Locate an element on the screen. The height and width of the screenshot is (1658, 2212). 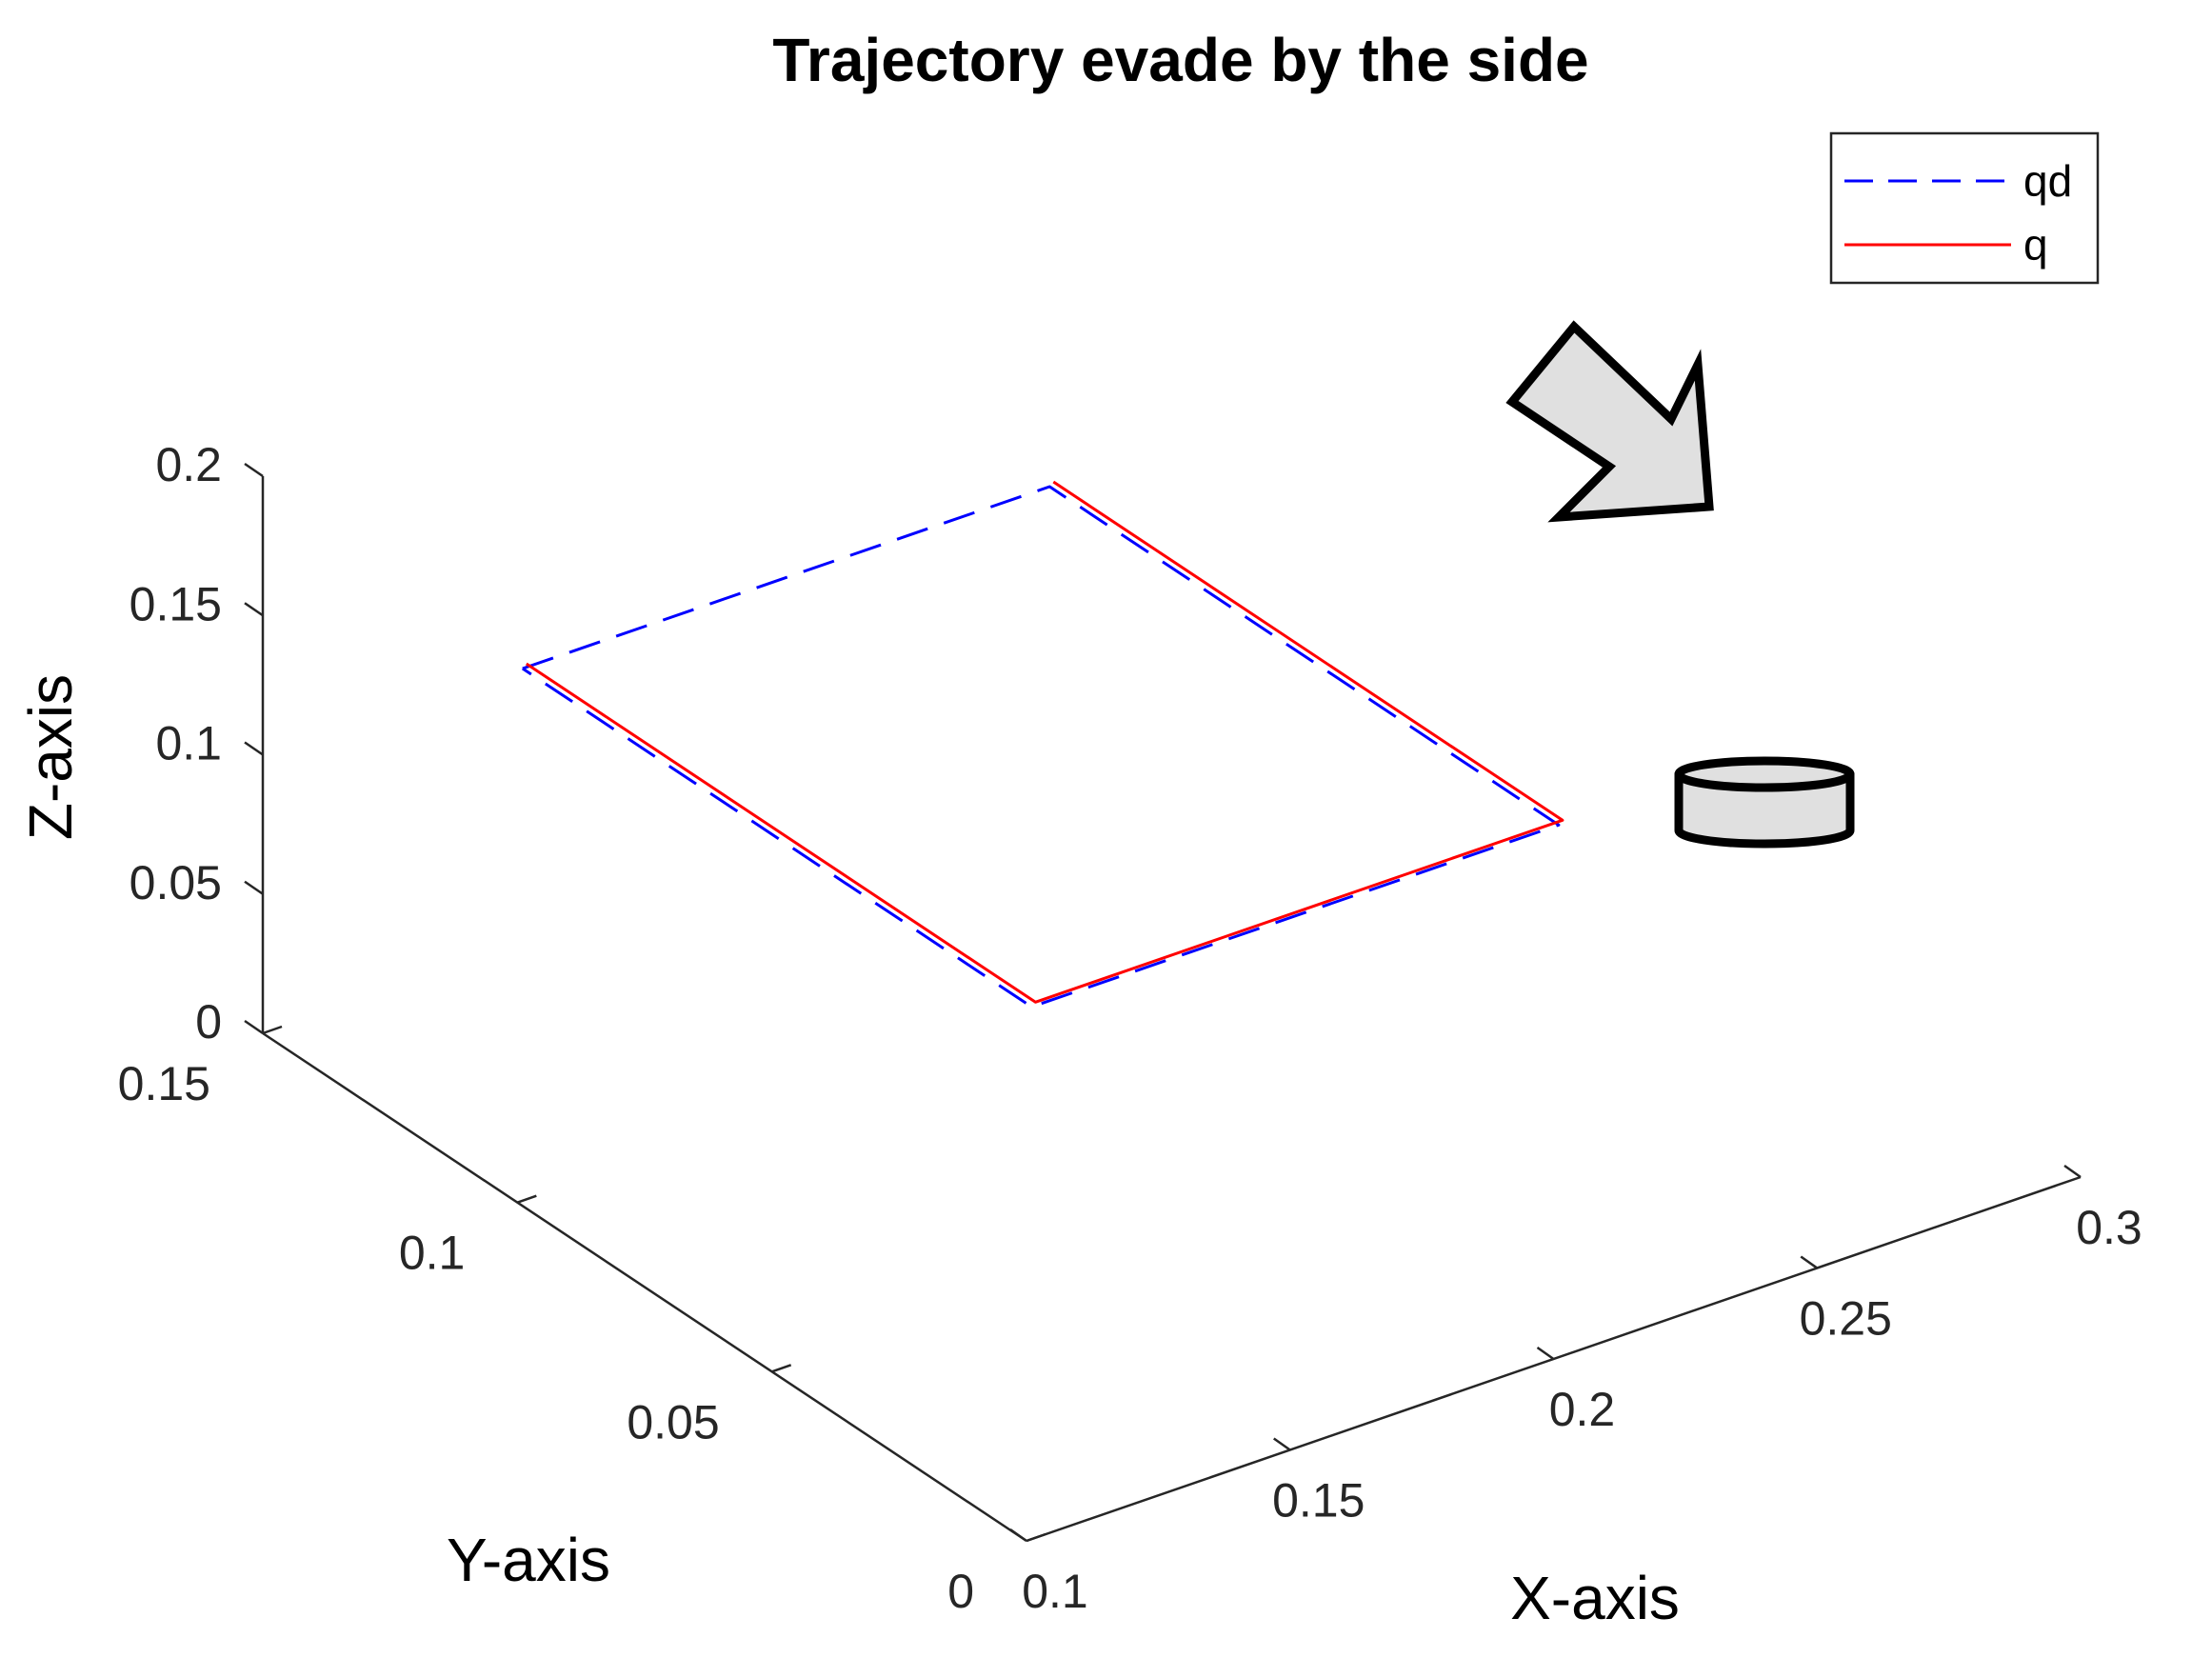
y-tick-label: 0.05 is located at coordinates (673, 1421).